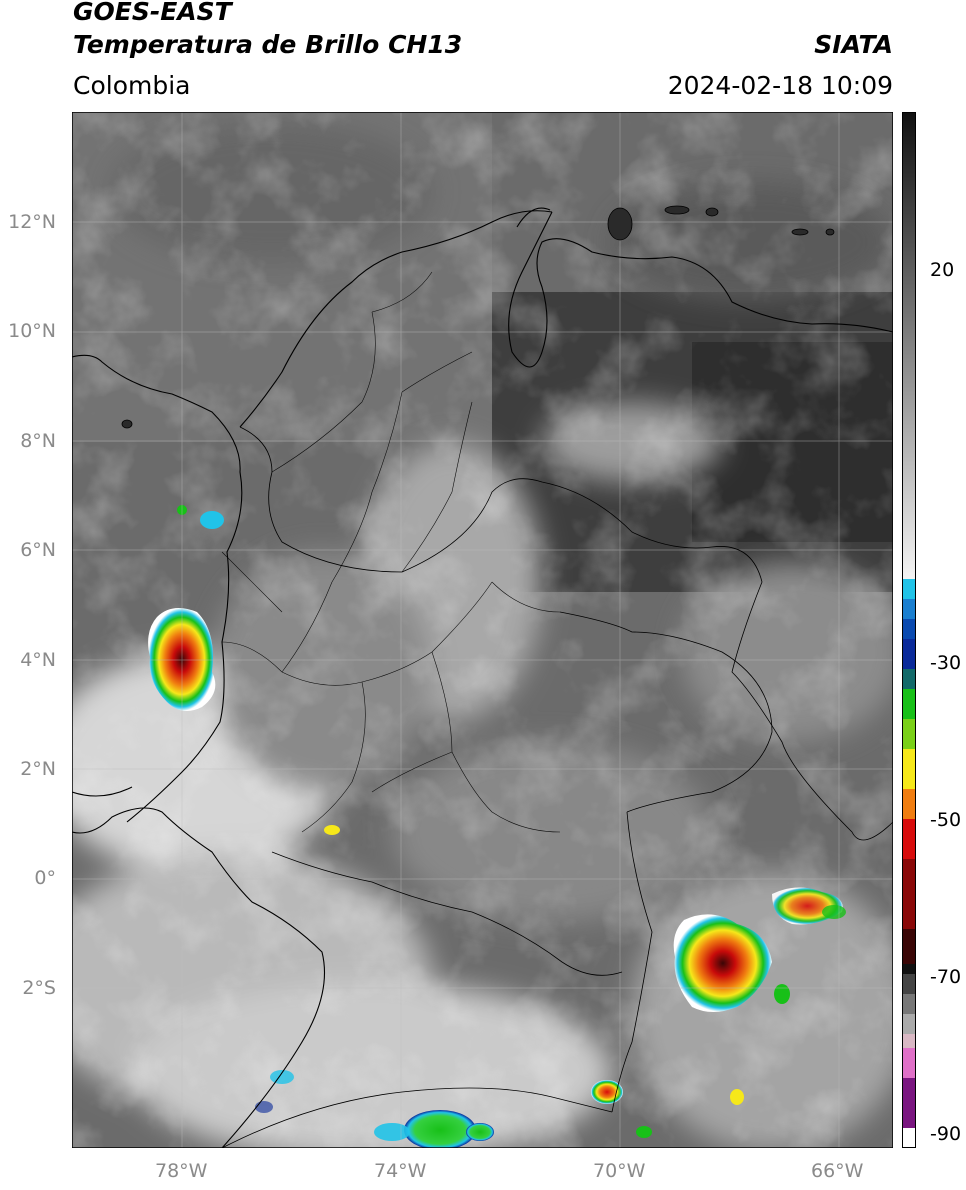  What do you see at coordinates (946, 663) in the screenshot?
I see `colorbar-label: -30` at bounding box center [946, 663].